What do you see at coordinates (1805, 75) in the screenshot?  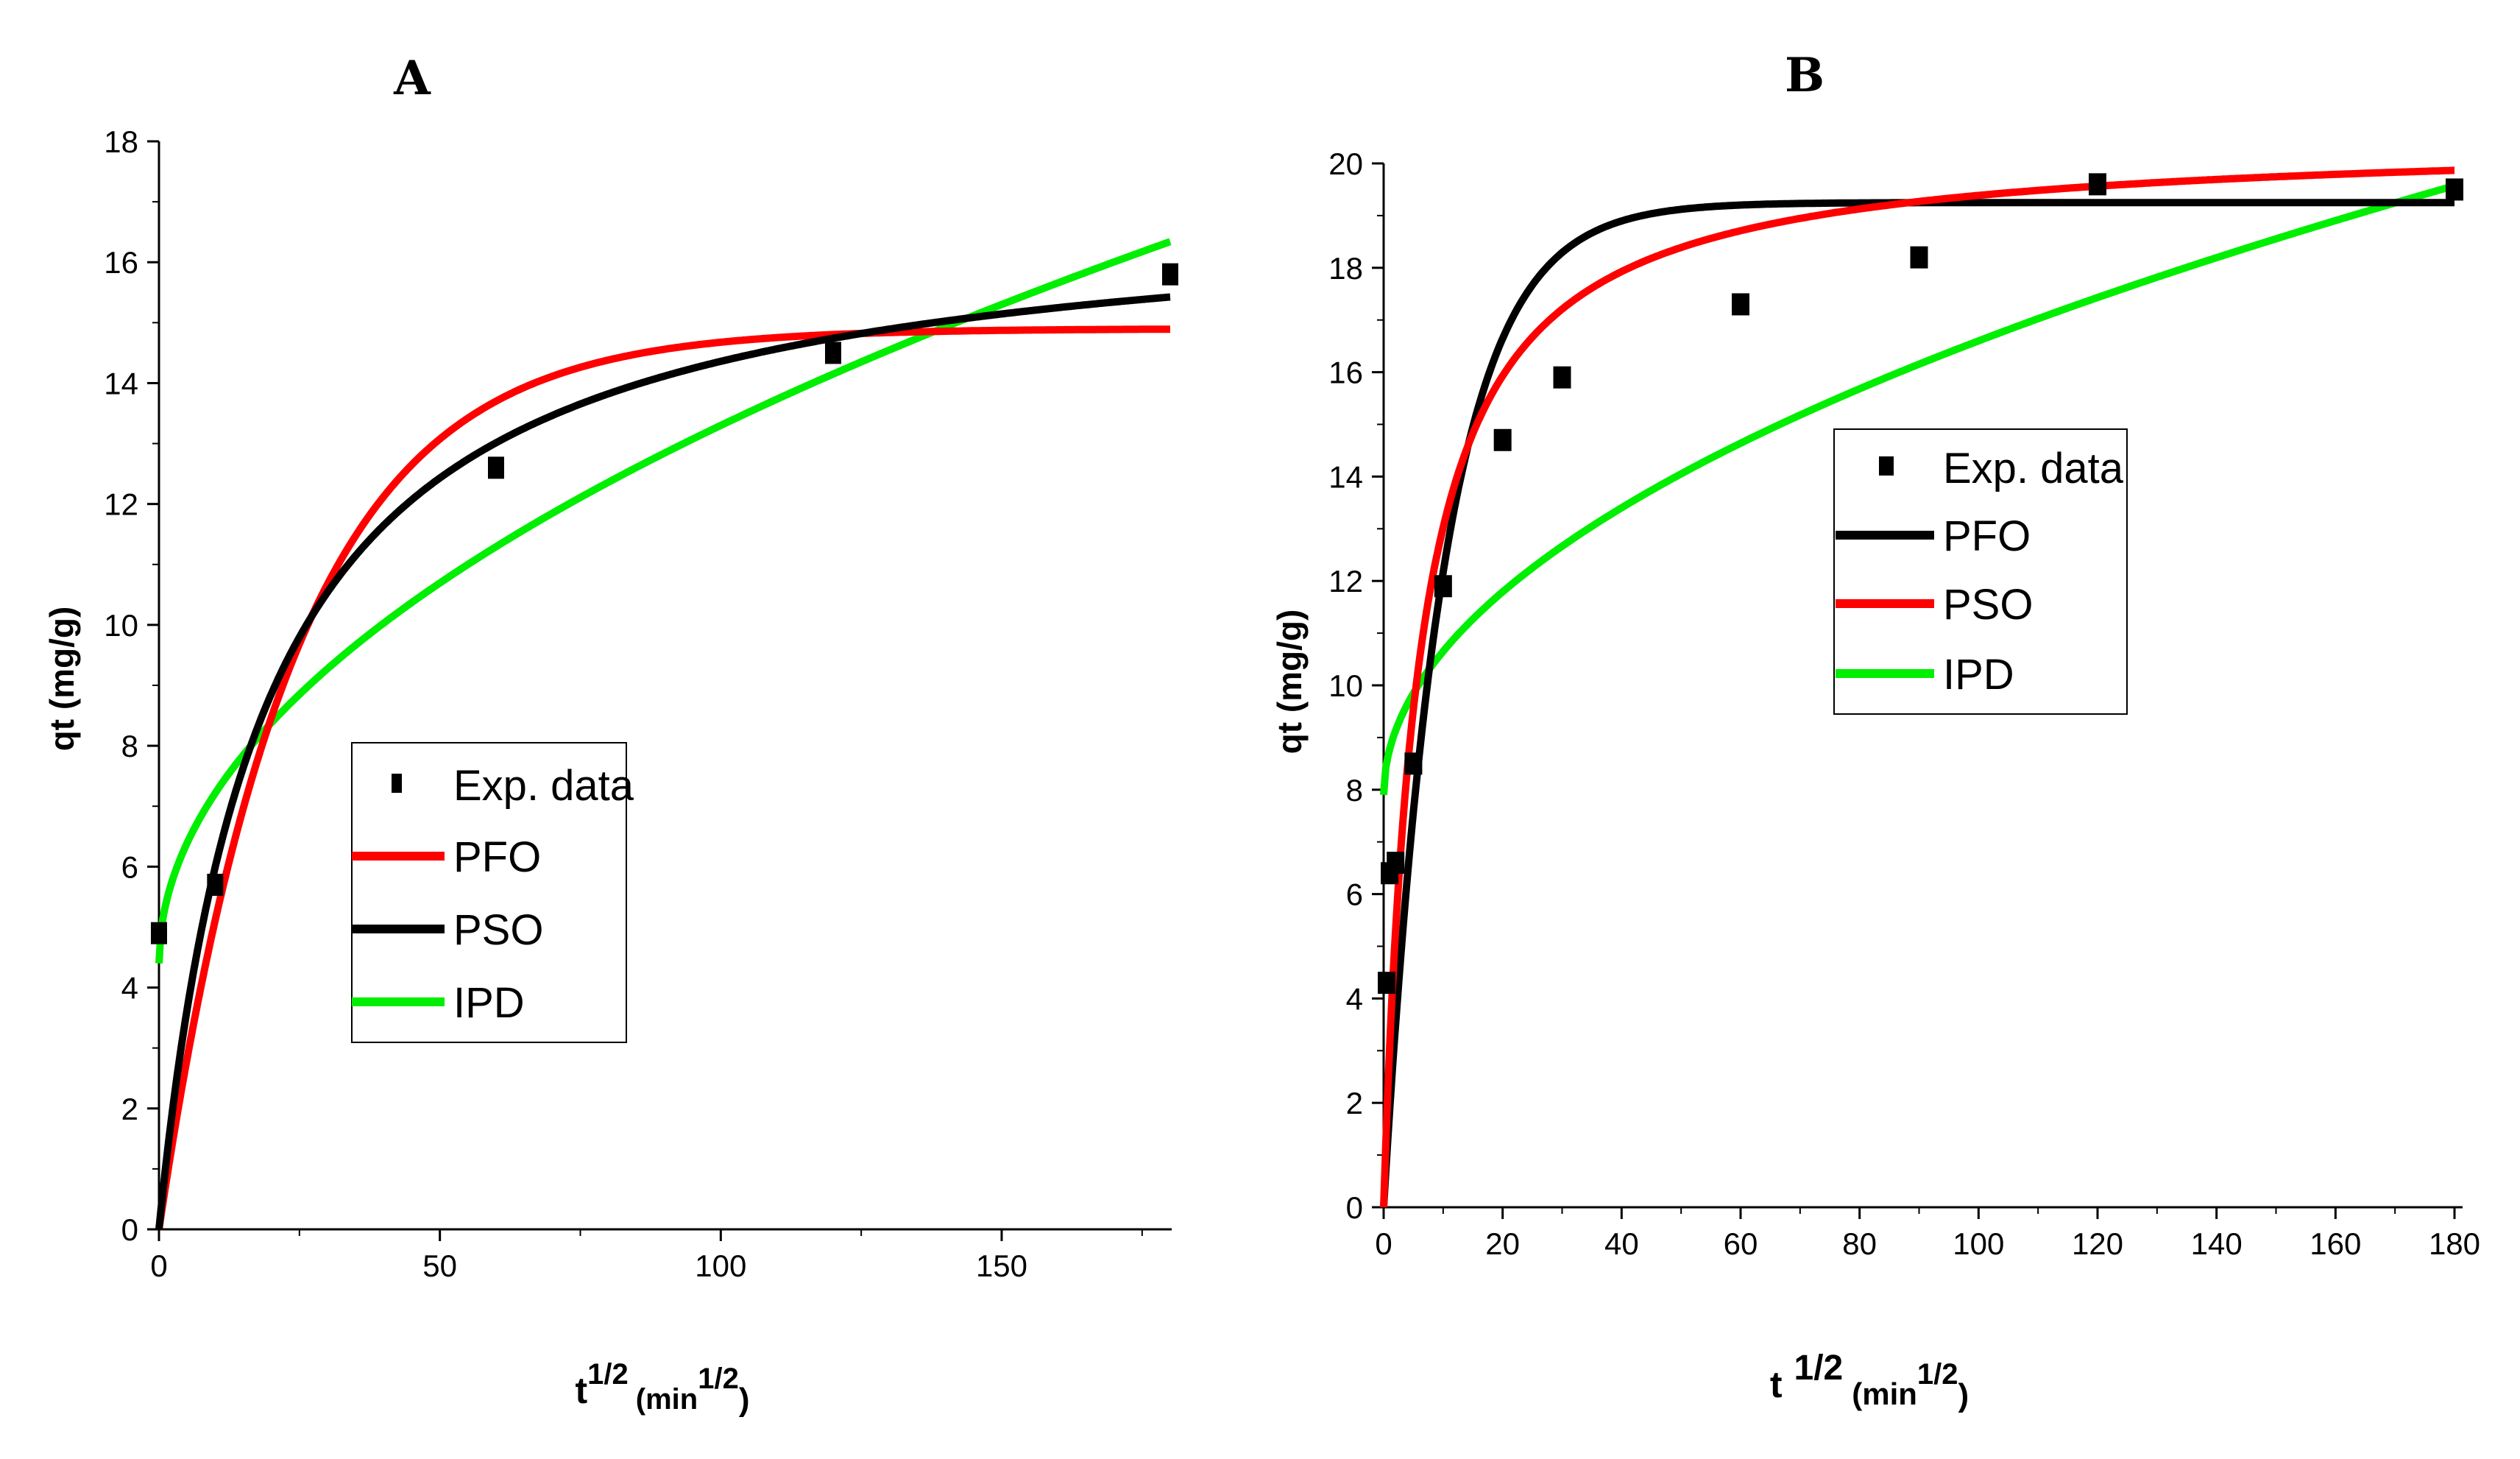 I see `panel-b-label: B` at bounding box center [1805, 75].